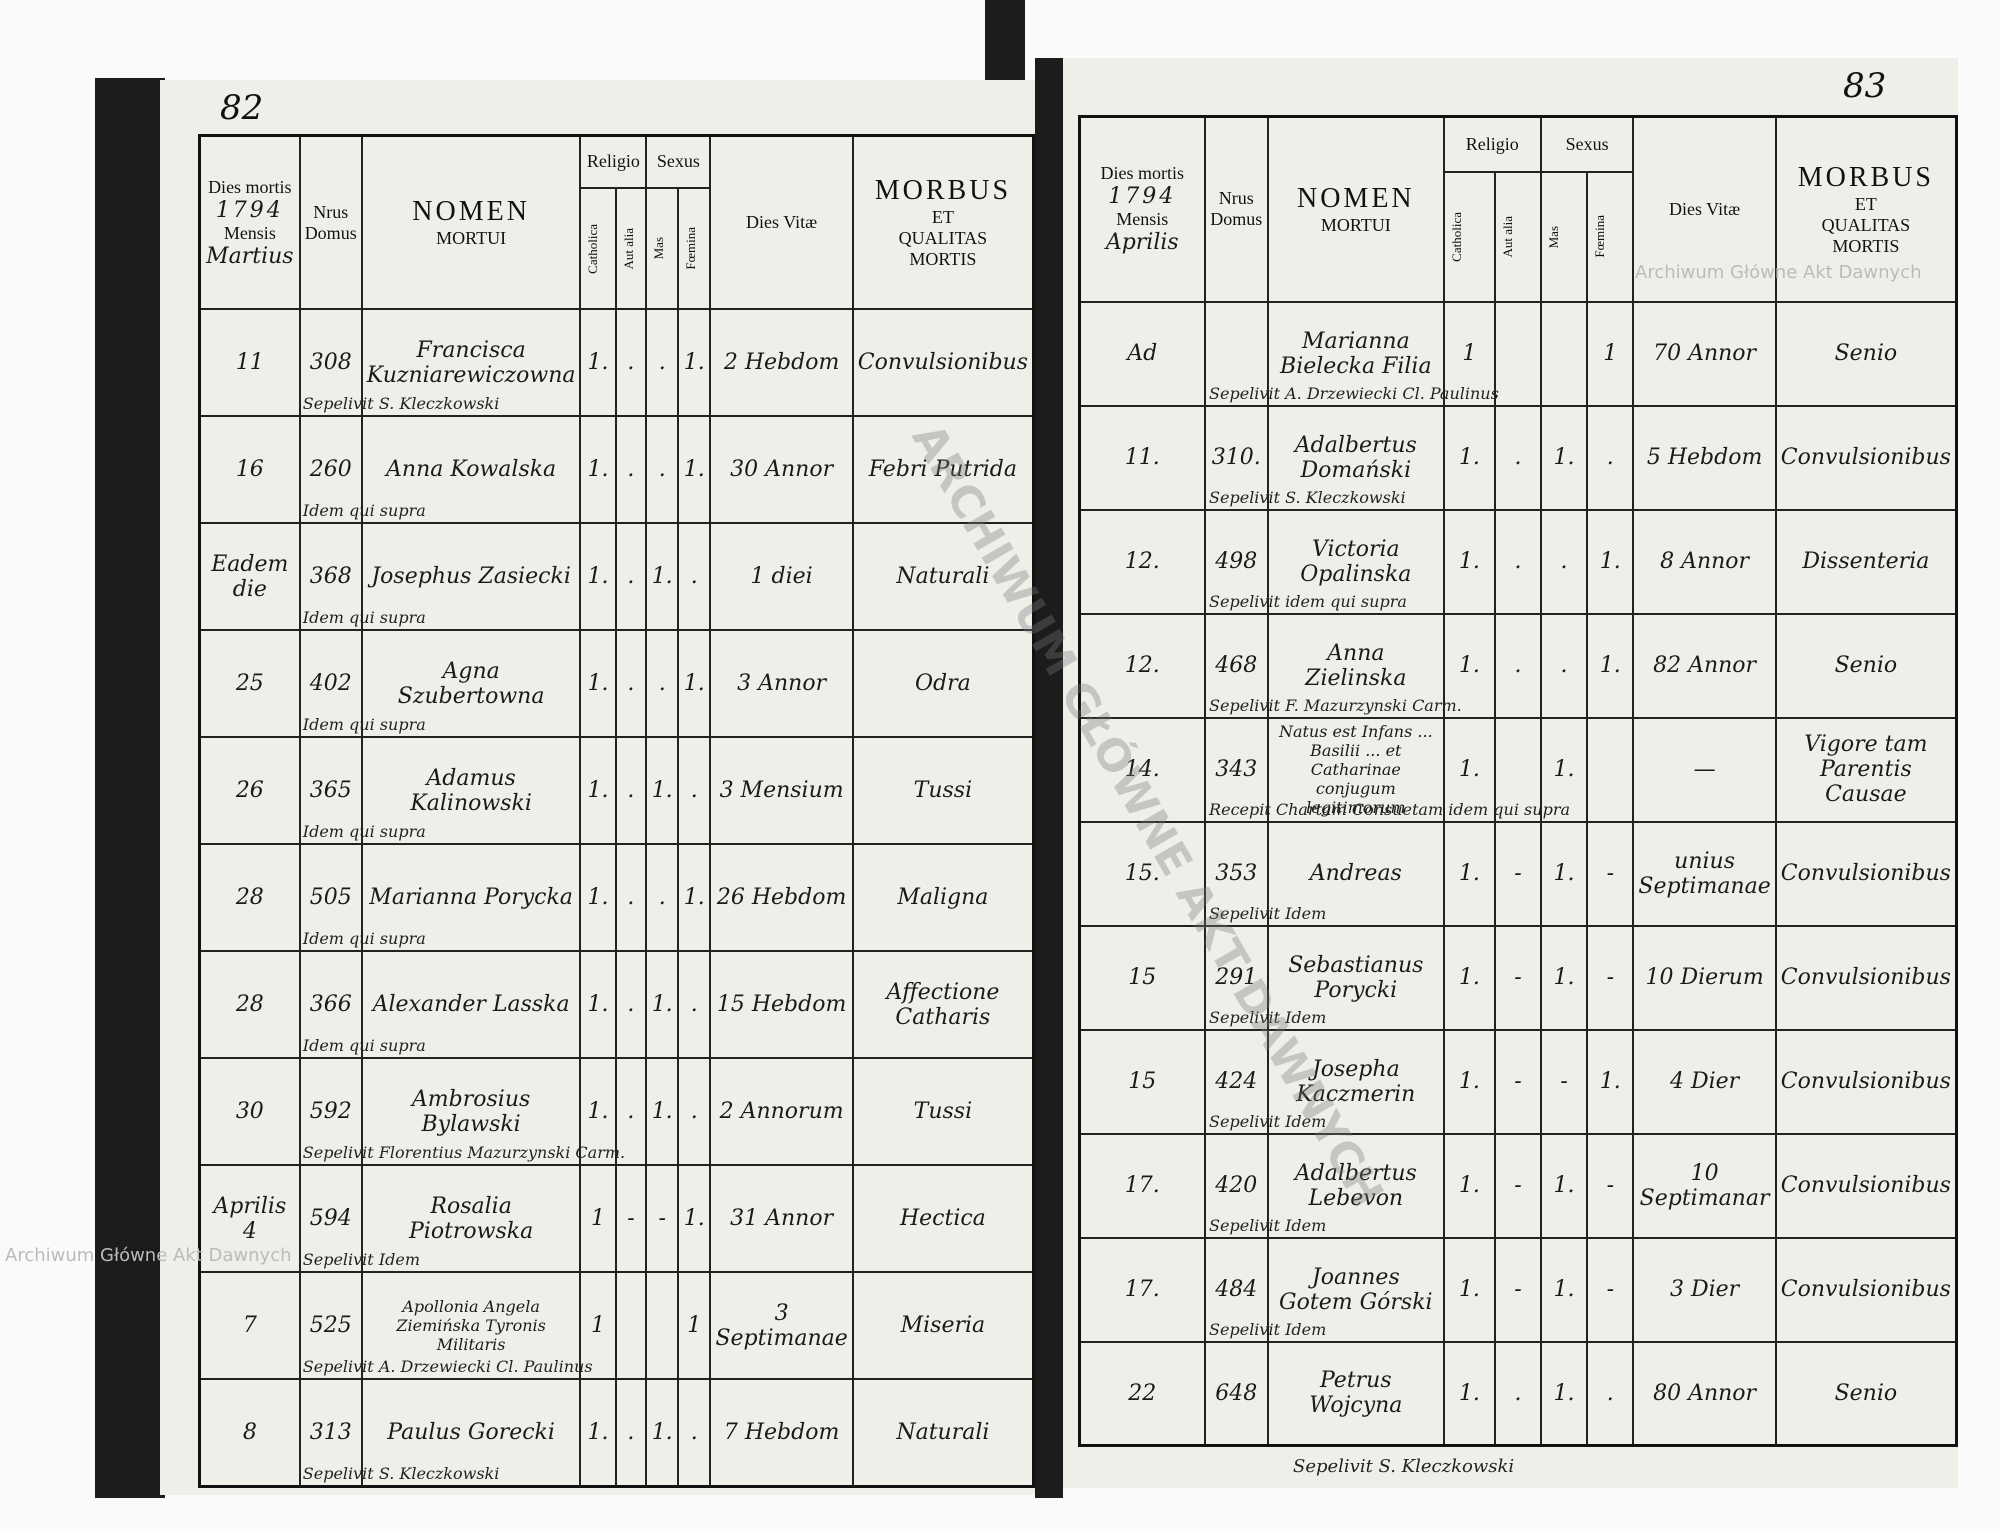  What do you see at coordinates (1866, 769) in the screenshot?
I see `cell-text: Vigore tam Parentis Causae` at bounding box center [1866, 769].